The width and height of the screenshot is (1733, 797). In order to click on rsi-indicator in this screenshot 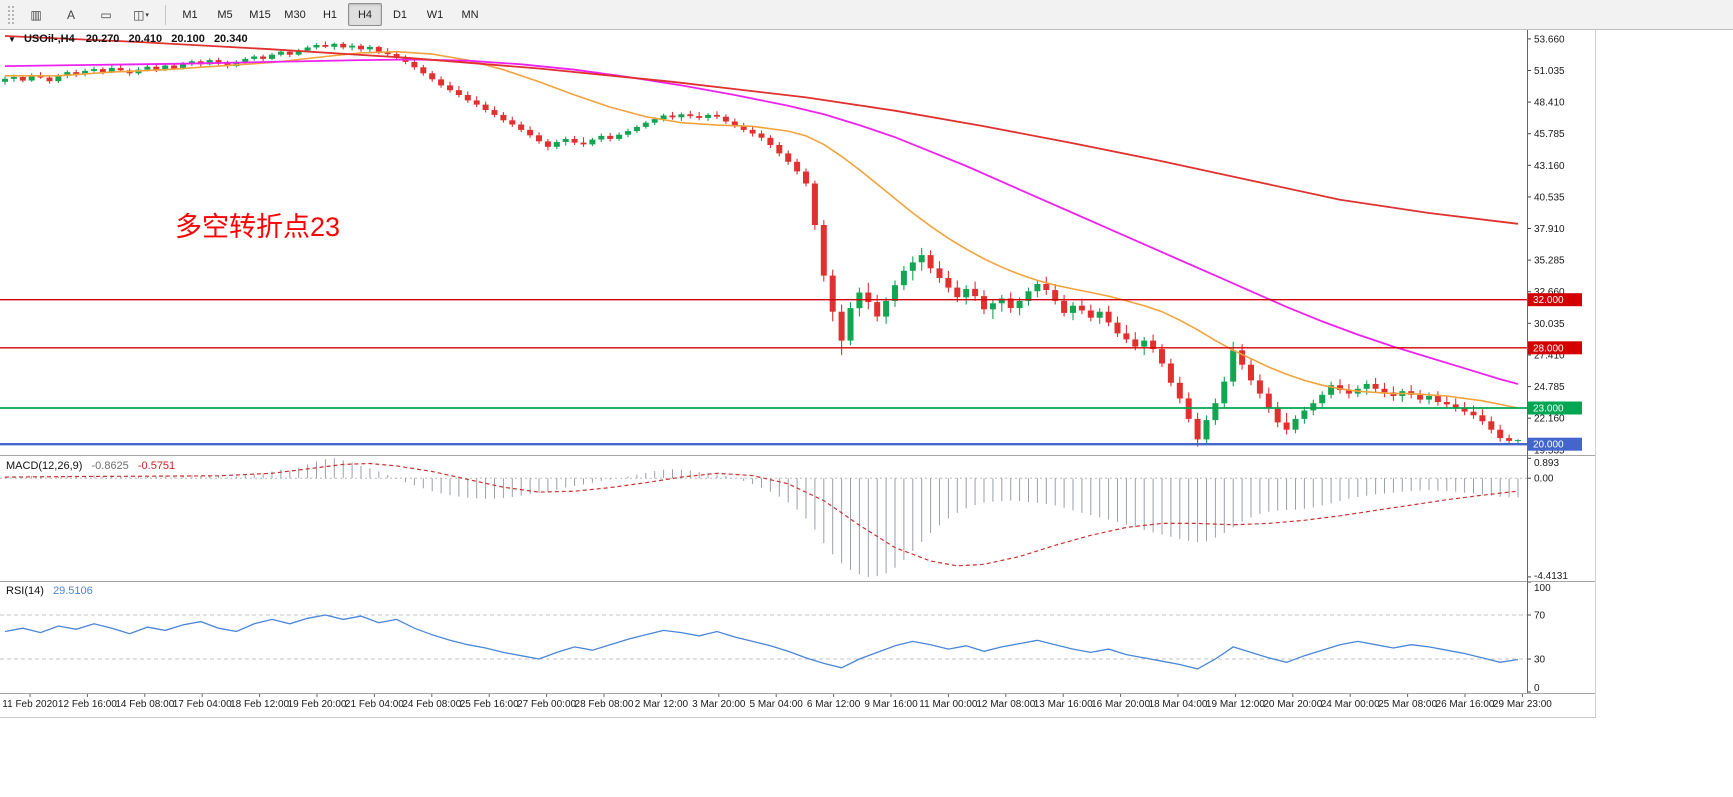, I will do `click(763, 642)`.